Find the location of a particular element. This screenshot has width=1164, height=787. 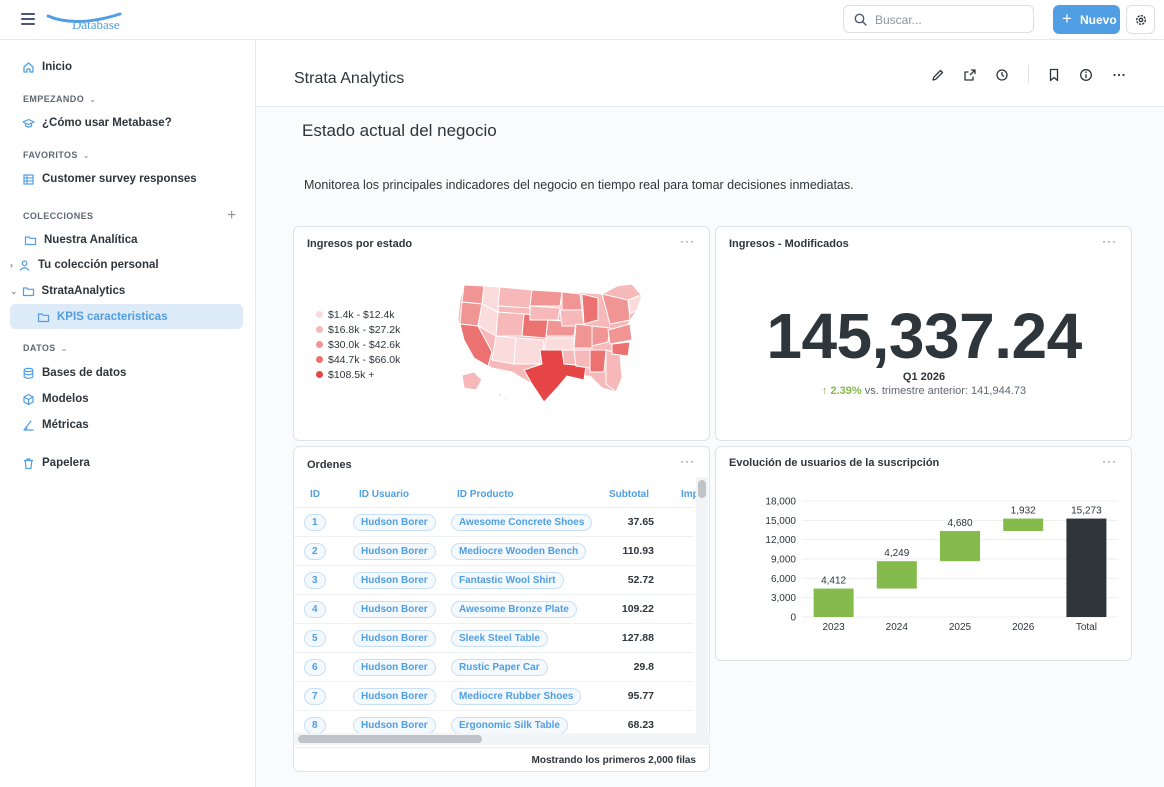

cell-id: 6 is located at coordinates (315, 667).